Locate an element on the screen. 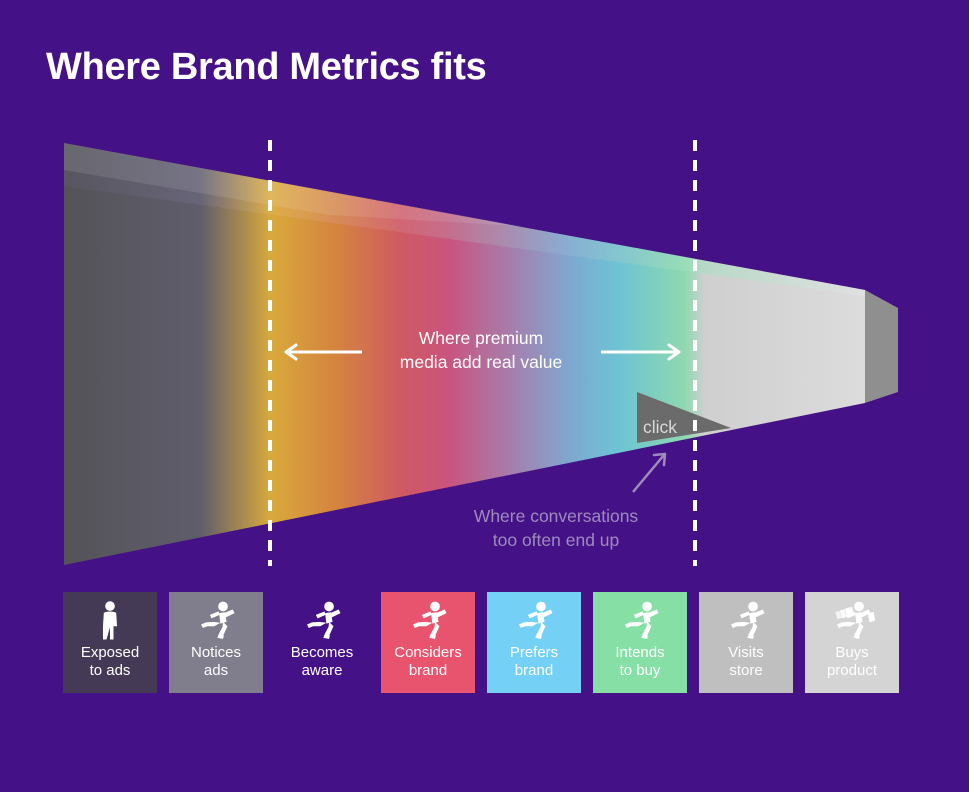 The height and width of the screenshot is (792, 969). click-label: click is located at coordinates (660, 427).